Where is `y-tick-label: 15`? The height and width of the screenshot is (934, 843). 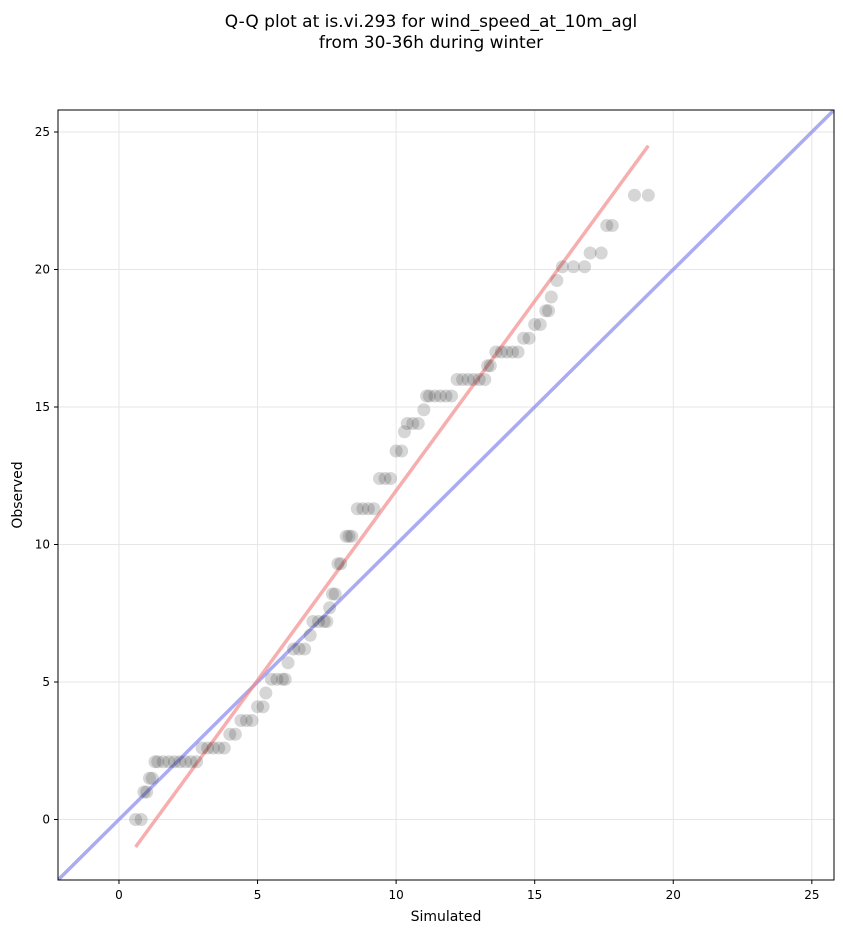
y-tick-label: 15 is located at coordinates (42, 407).